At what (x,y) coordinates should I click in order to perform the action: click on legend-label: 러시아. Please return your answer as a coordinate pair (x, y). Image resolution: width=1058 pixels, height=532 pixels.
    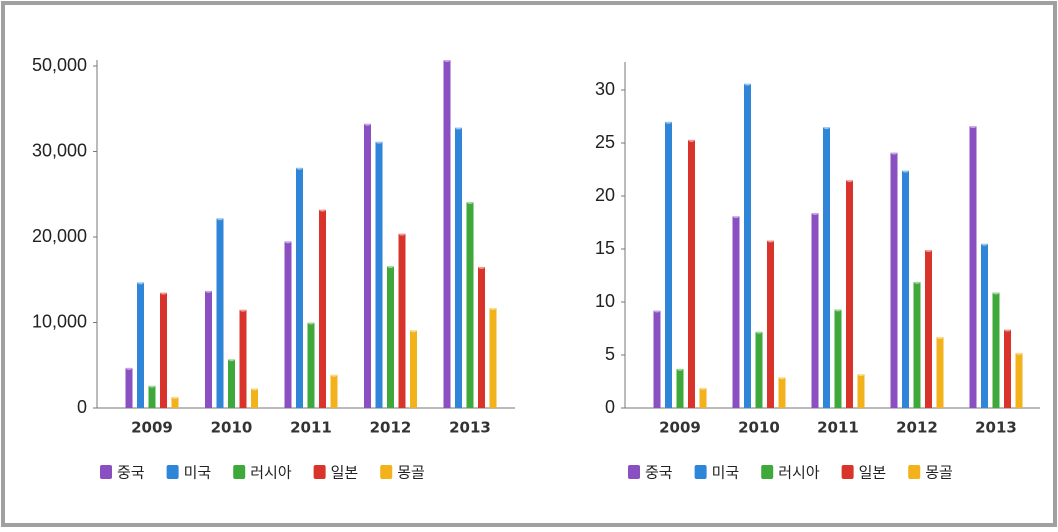
    Looking at the image, I should click on (271, 473).